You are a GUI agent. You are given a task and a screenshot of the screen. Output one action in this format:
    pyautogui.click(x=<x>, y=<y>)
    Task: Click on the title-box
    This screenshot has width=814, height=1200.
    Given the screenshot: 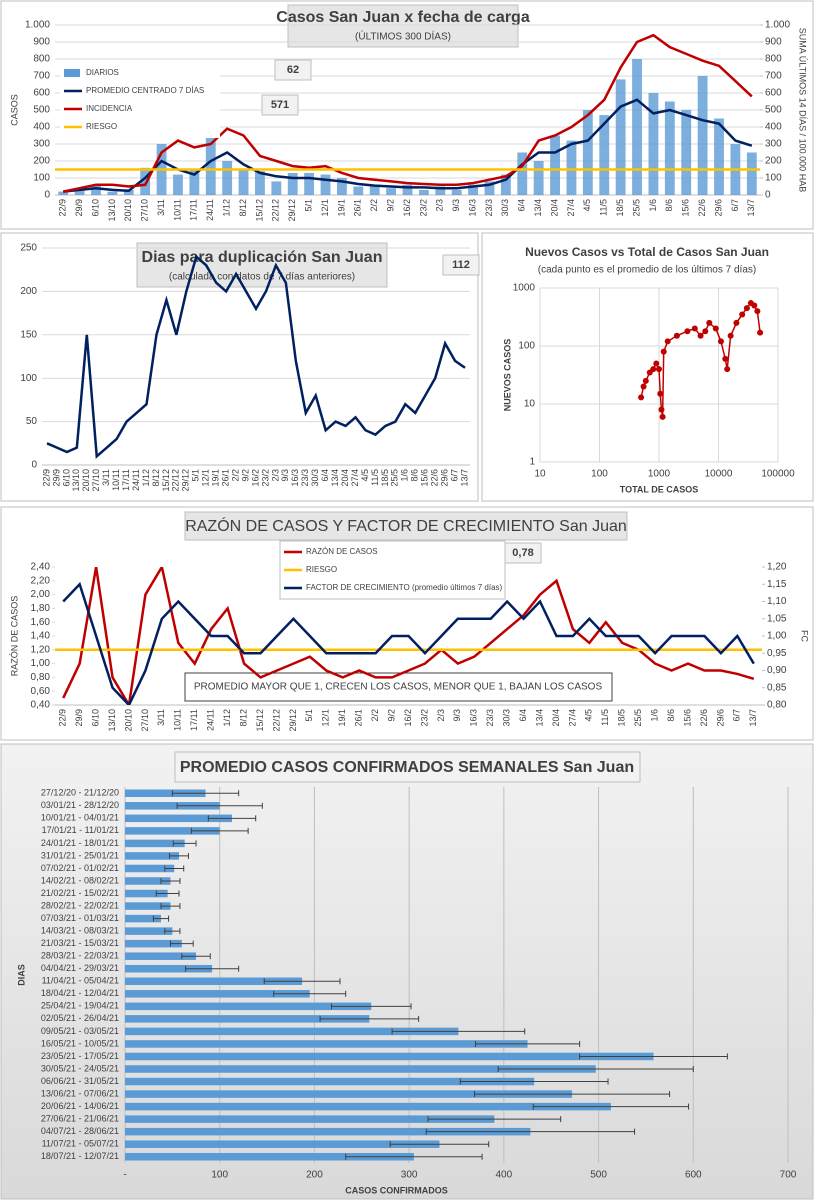 What is the action you would take?
    pyautogui.click(x=407, y=767)
    